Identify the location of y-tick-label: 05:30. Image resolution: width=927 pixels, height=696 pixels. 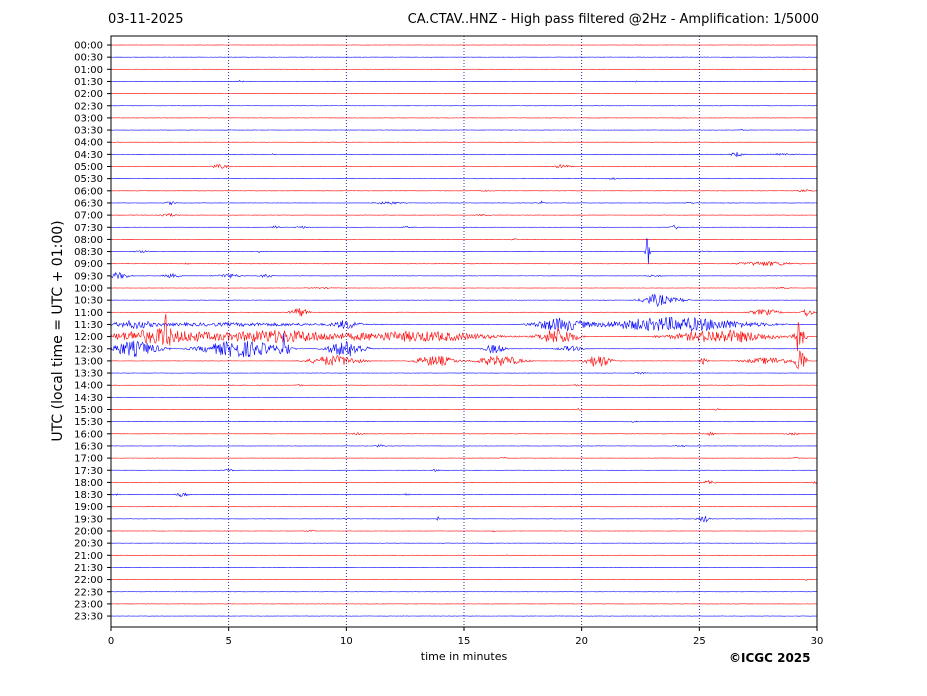
(88, 179).